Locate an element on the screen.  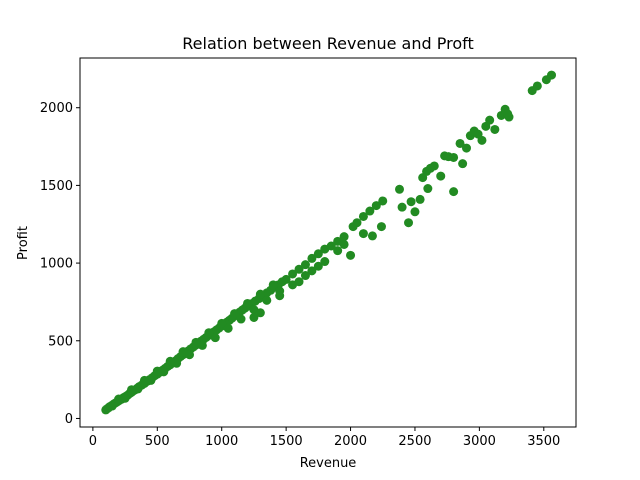
y-tick-label-2: 1000 is located at coordinates (56, 264).